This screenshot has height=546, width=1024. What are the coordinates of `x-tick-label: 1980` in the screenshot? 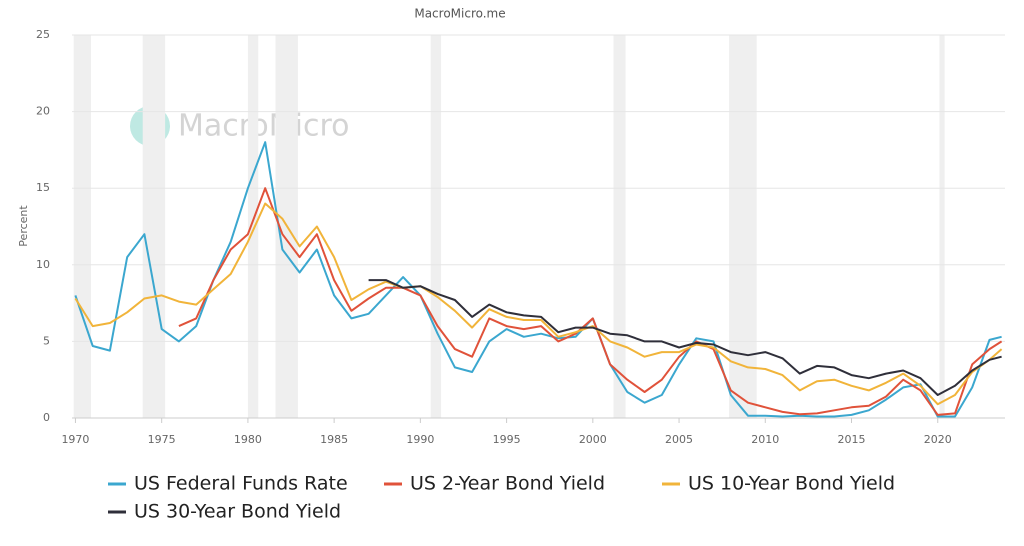 It's located at (248, 439).